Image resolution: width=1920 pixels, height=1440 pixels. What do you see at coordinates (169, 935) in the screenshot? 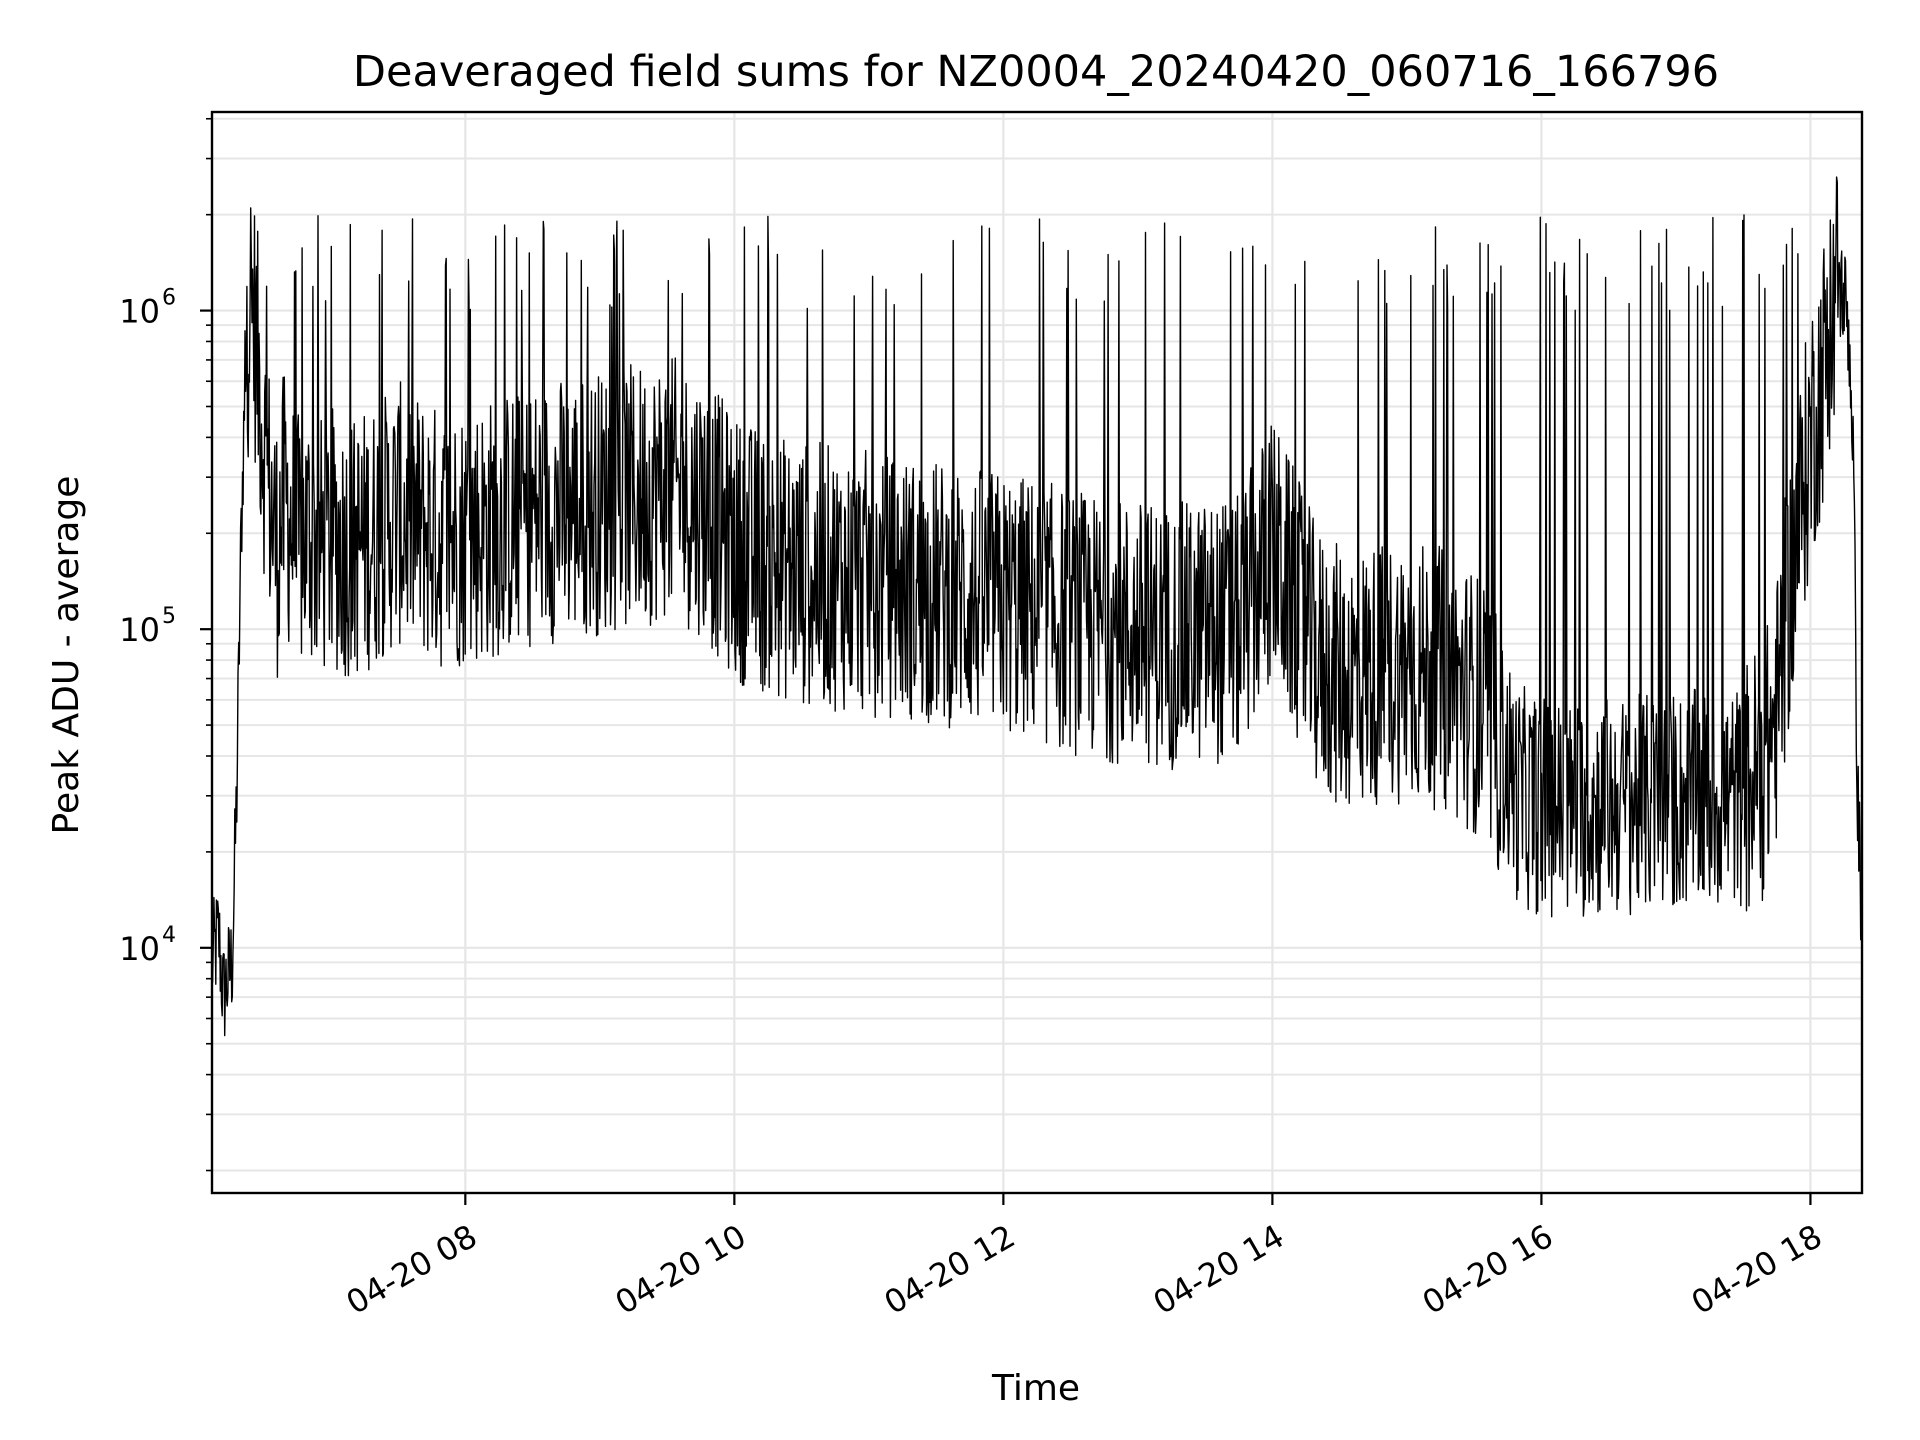
I see `y-tick-label-exponent: 4` at bounding box center [169, 935].